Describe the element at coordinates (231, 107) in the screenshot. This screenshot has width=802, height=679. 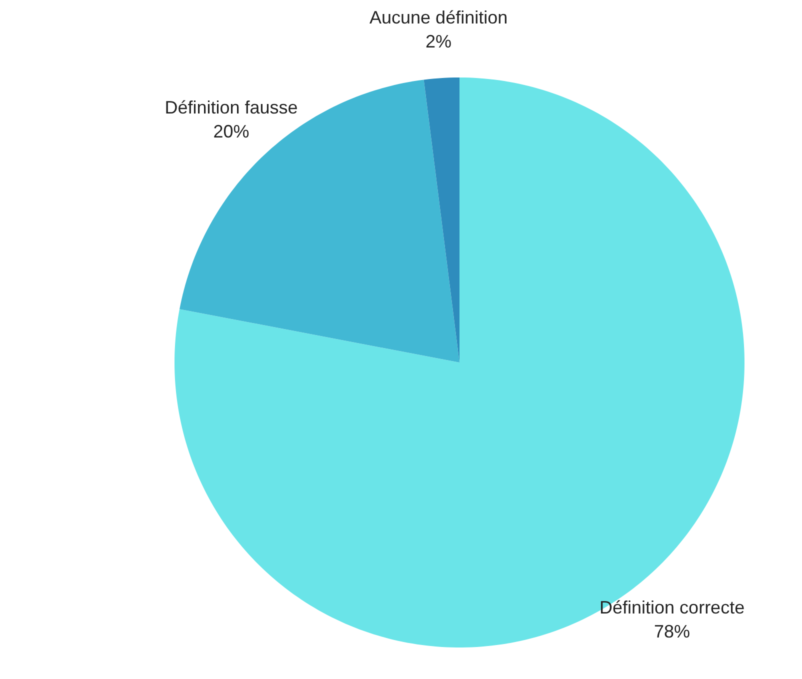
I see `slice-label: Définition fausse` at that location.